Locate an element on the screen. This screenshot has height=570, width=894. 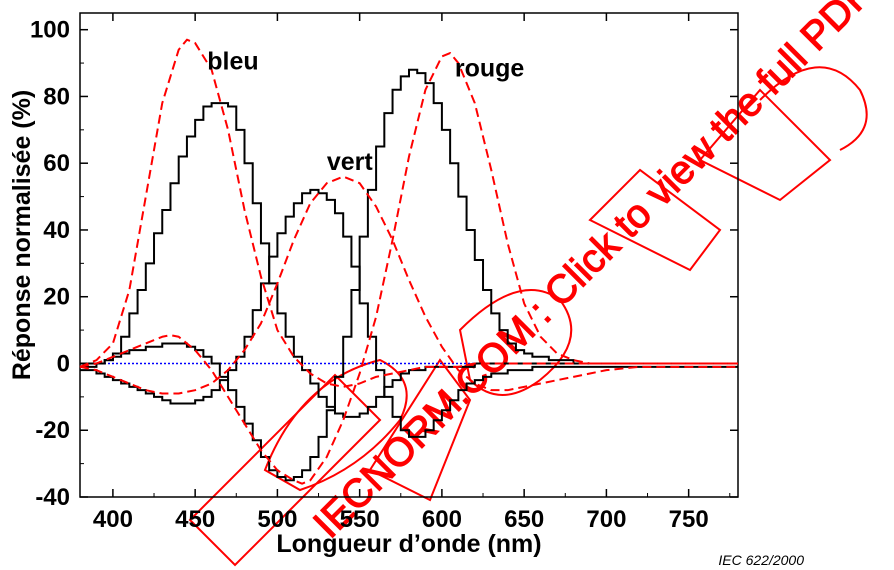
x-tick-label: 500 is located at coordinates (277, 519).